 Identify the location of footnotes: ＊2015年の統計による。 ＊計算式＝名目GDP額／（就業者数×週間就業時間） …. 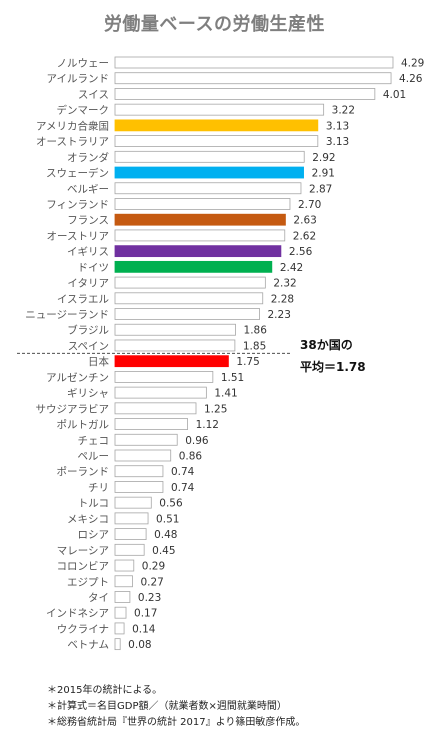
(176, 707).